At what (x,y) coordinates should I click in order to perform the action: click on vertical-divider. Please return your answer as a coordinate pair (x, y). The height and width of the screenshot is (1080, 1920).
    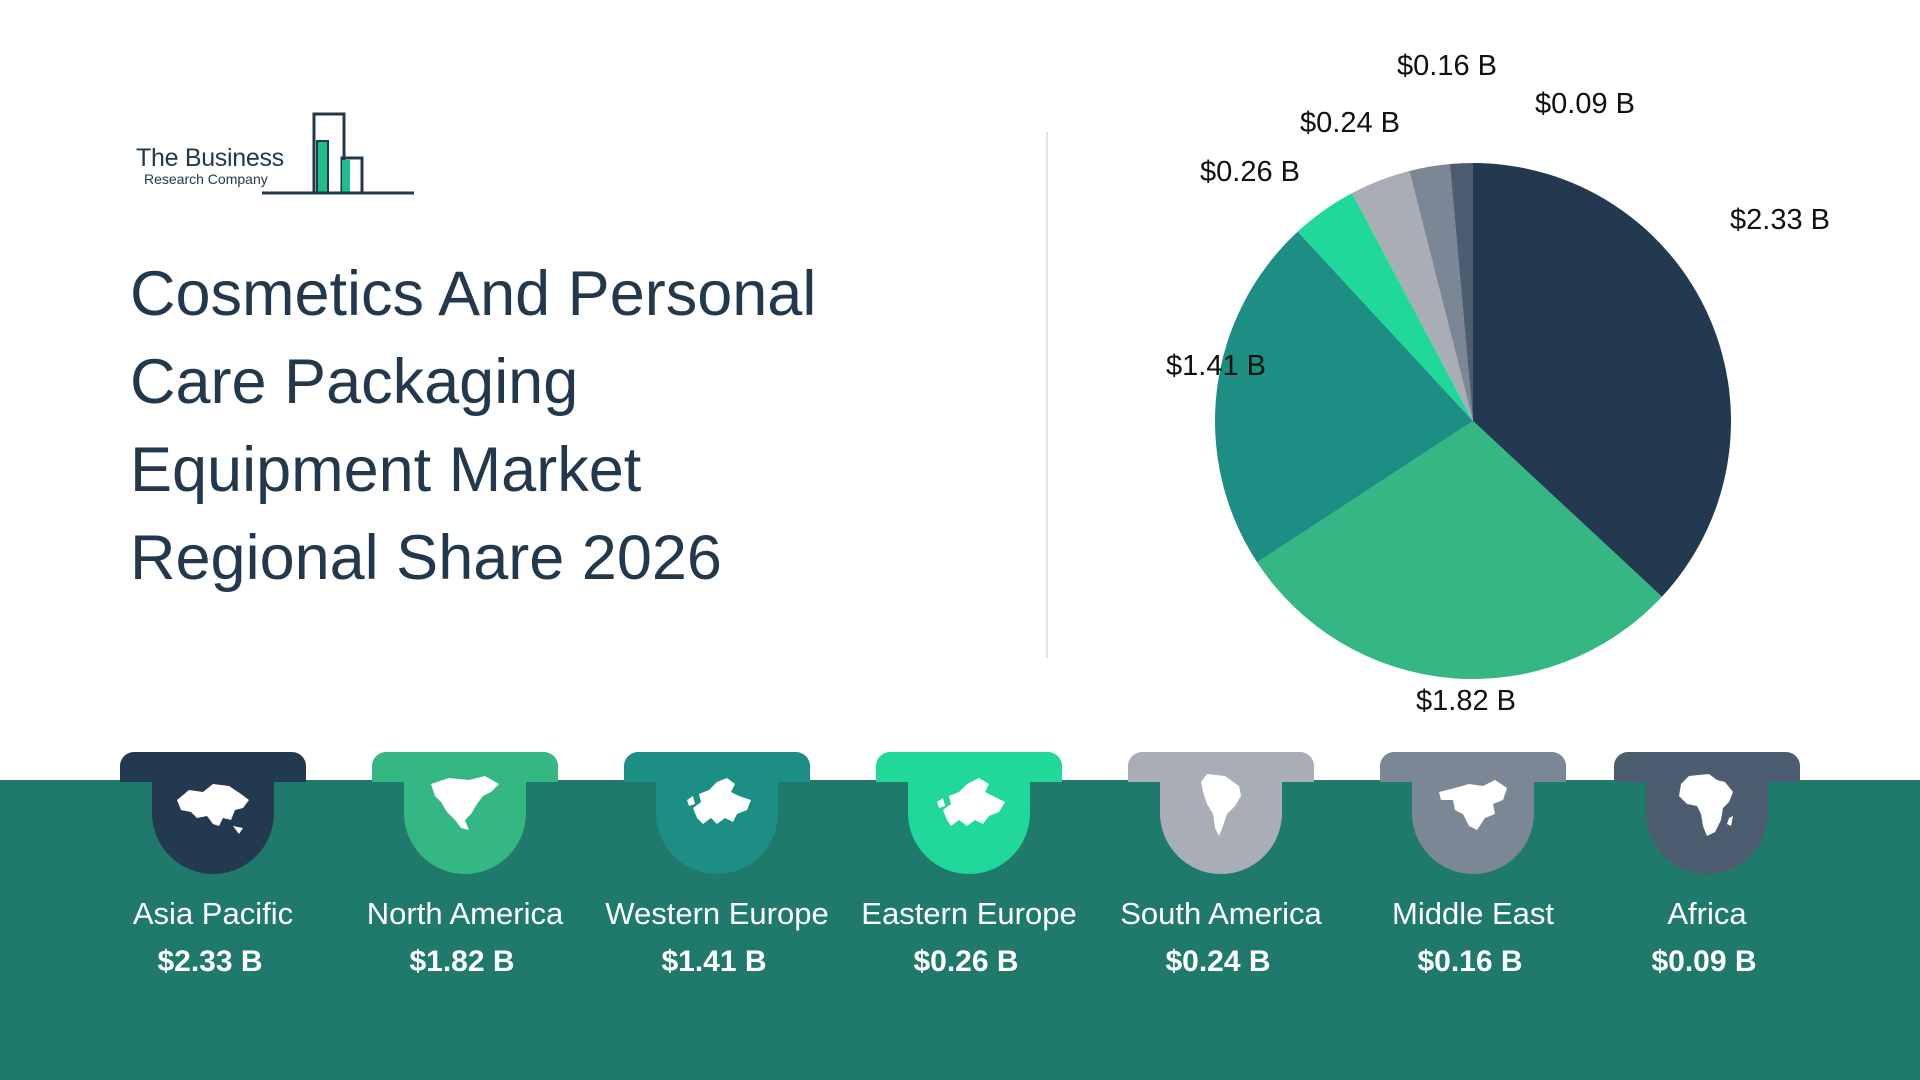
    Looking at the image, I should click on (1047, 395).